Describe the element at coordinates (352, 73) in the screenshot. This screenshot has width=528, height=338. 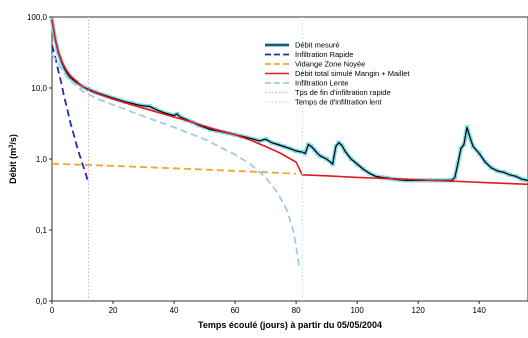
I see `legend-label: Débit total simulé Mangin + Maillet` at that location.